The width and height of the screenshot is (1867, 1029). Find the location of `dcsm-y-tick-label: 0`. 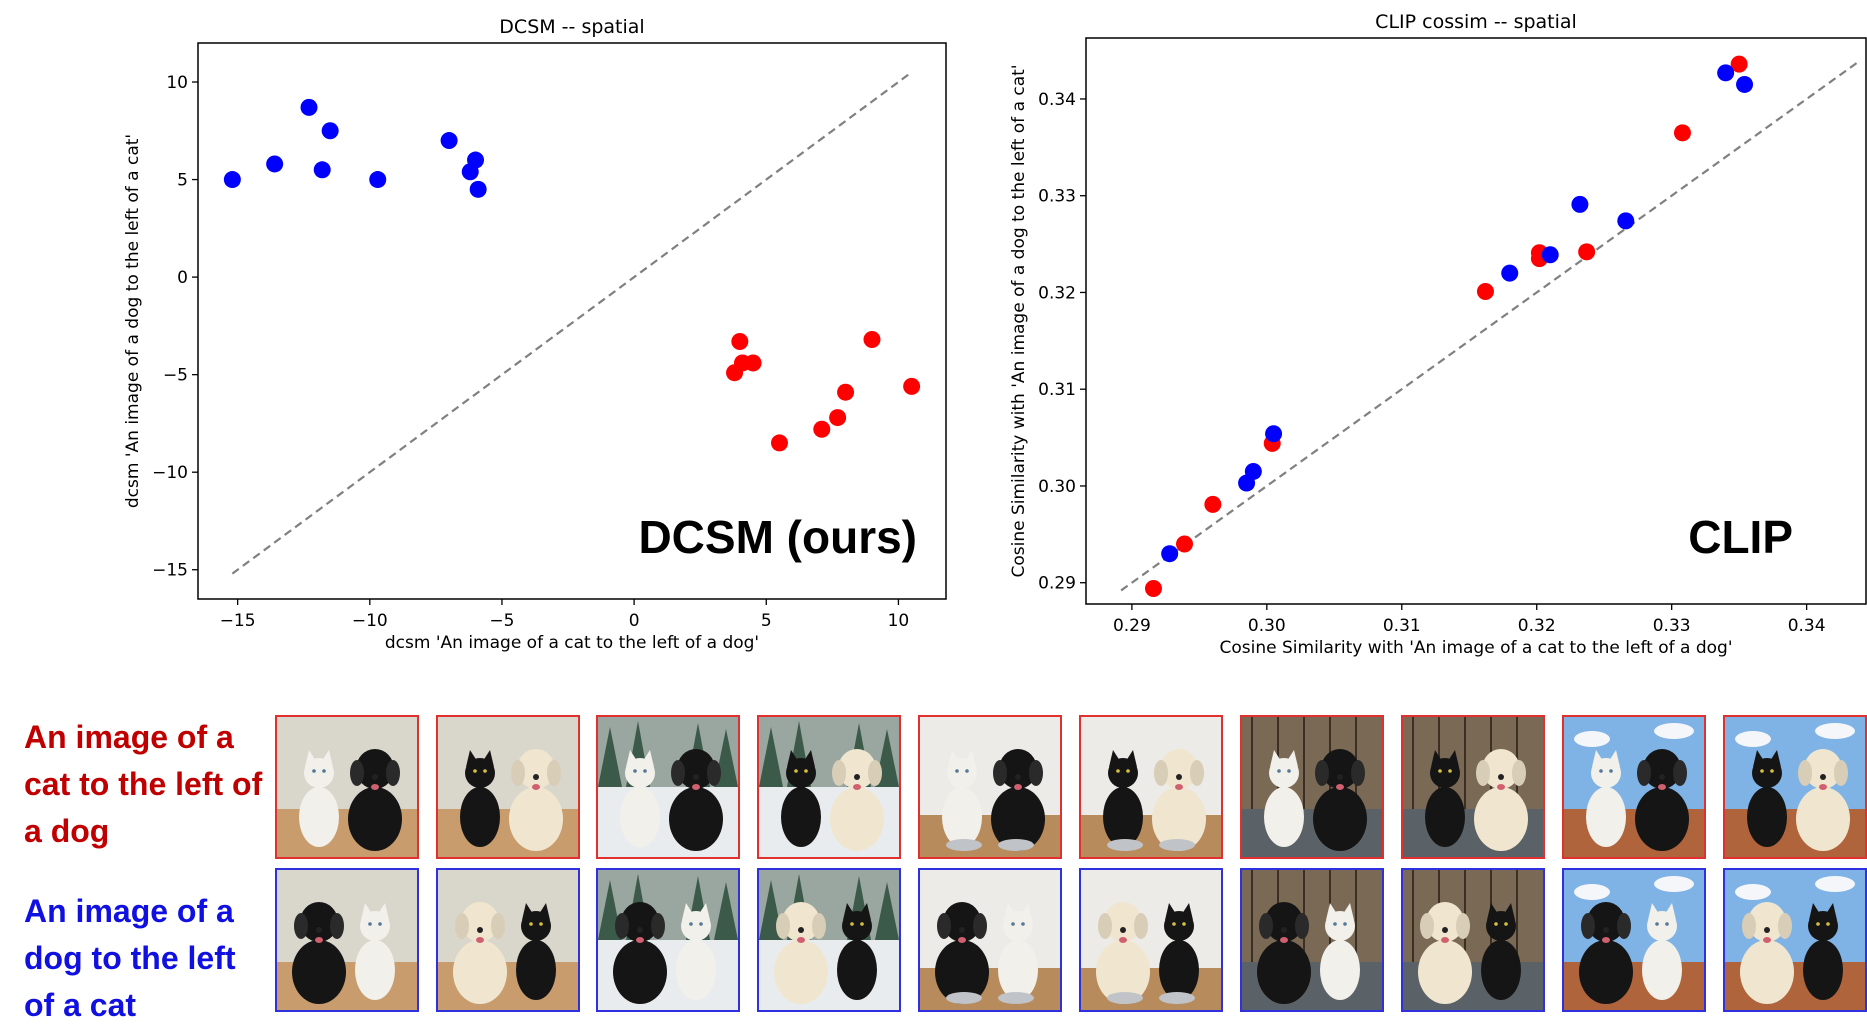

dcsm-y-tick-label: 0 is located at coordinates (182, 278).